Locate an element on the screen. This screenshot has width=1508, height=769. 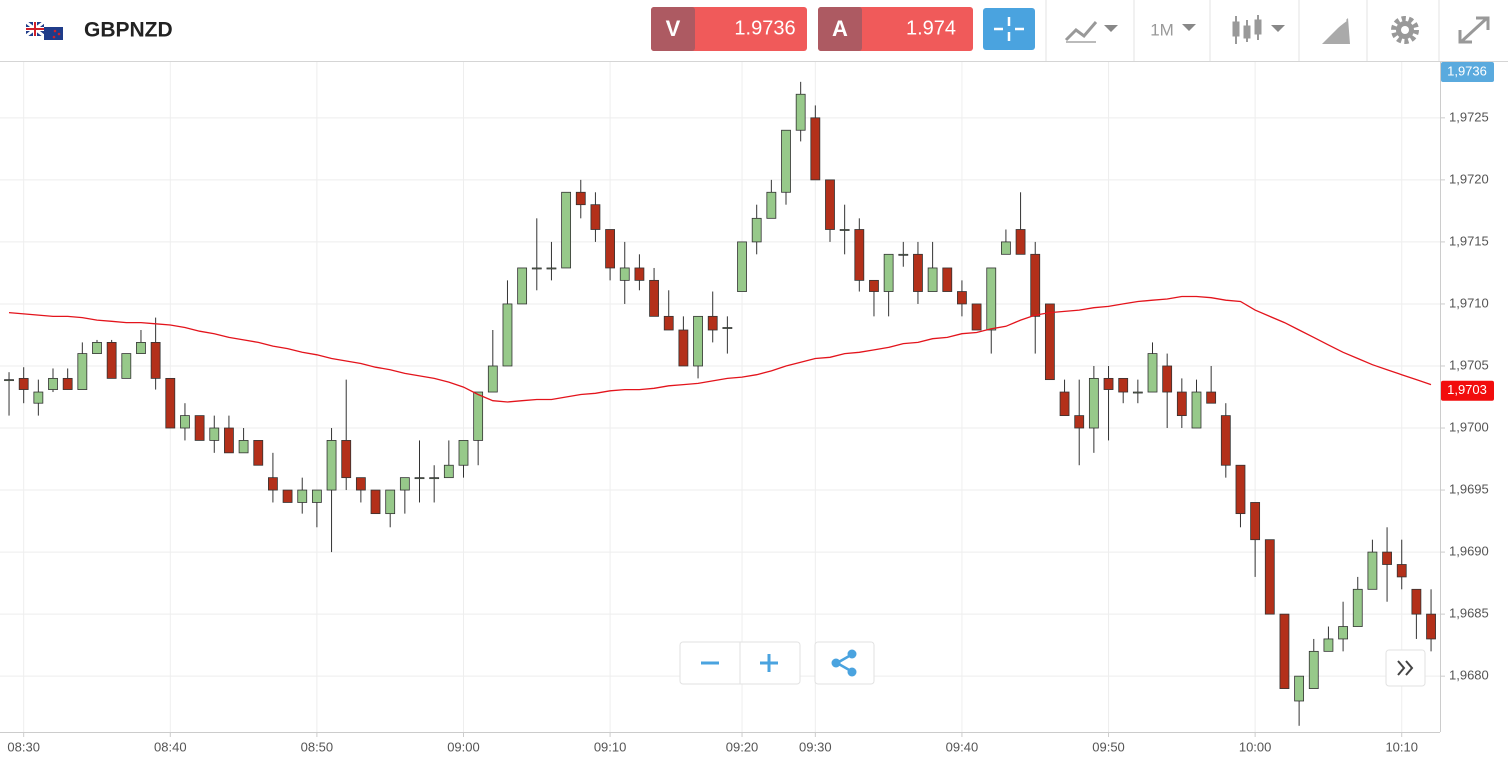
drawing-button is located at coordinates (1334, 31).